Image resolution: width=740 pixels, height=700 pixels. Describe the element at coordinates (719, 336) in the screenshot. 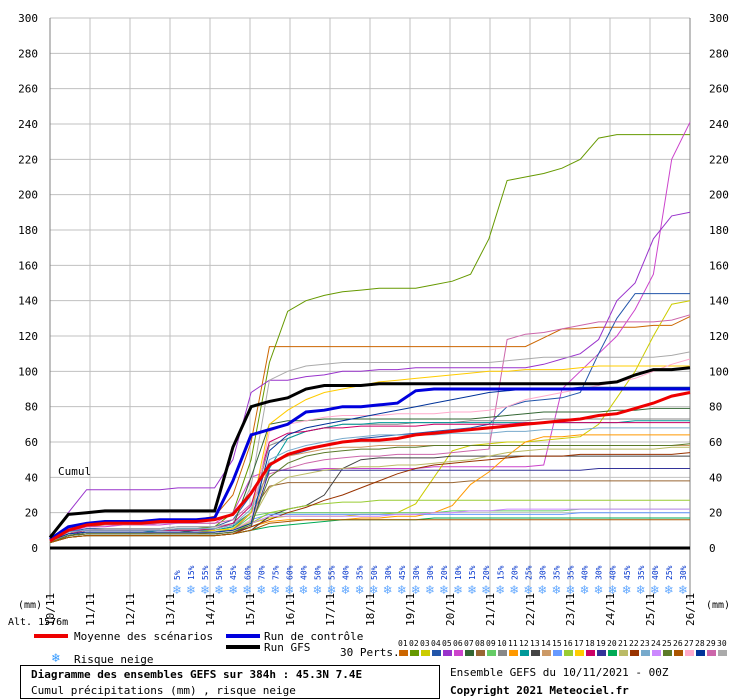

I see `y-tick-right: 120` at that location.